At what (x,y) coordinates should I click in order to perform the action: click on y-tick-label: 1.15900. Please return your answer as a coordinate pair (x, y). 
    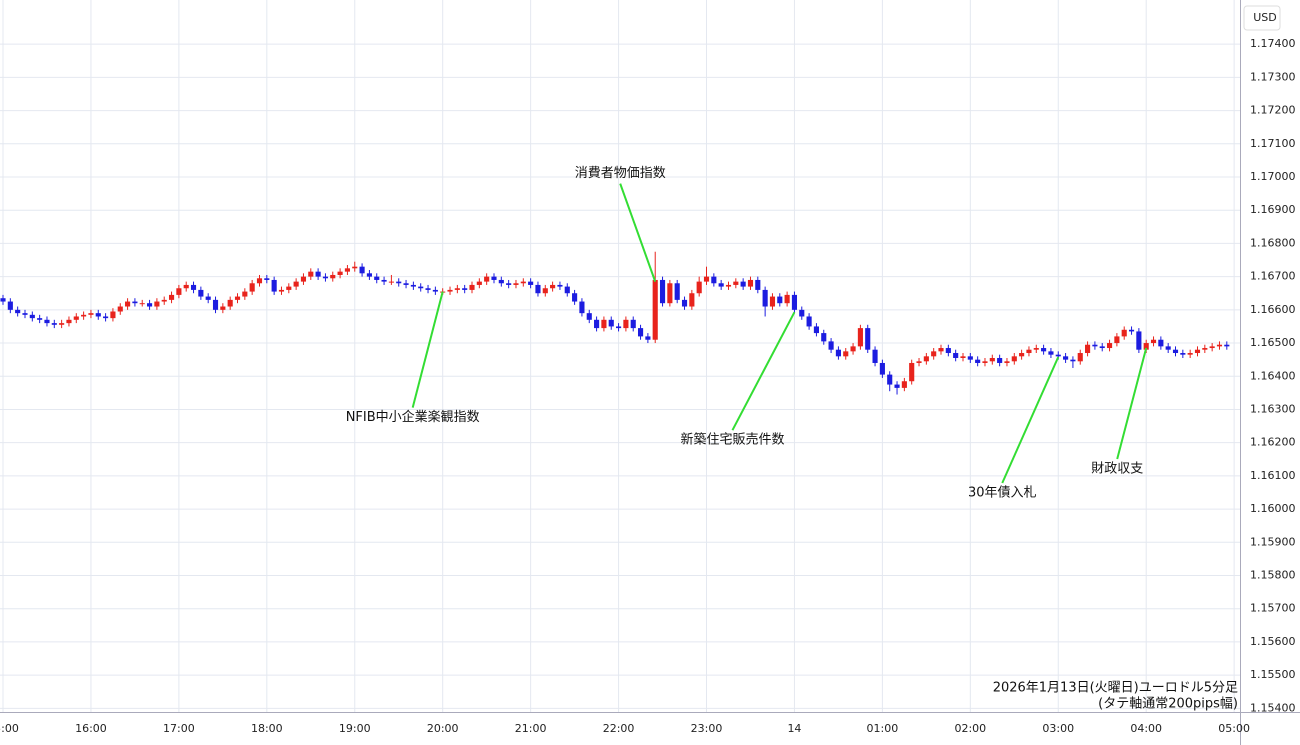
    Looking at the image, I should click on (1273, 541).